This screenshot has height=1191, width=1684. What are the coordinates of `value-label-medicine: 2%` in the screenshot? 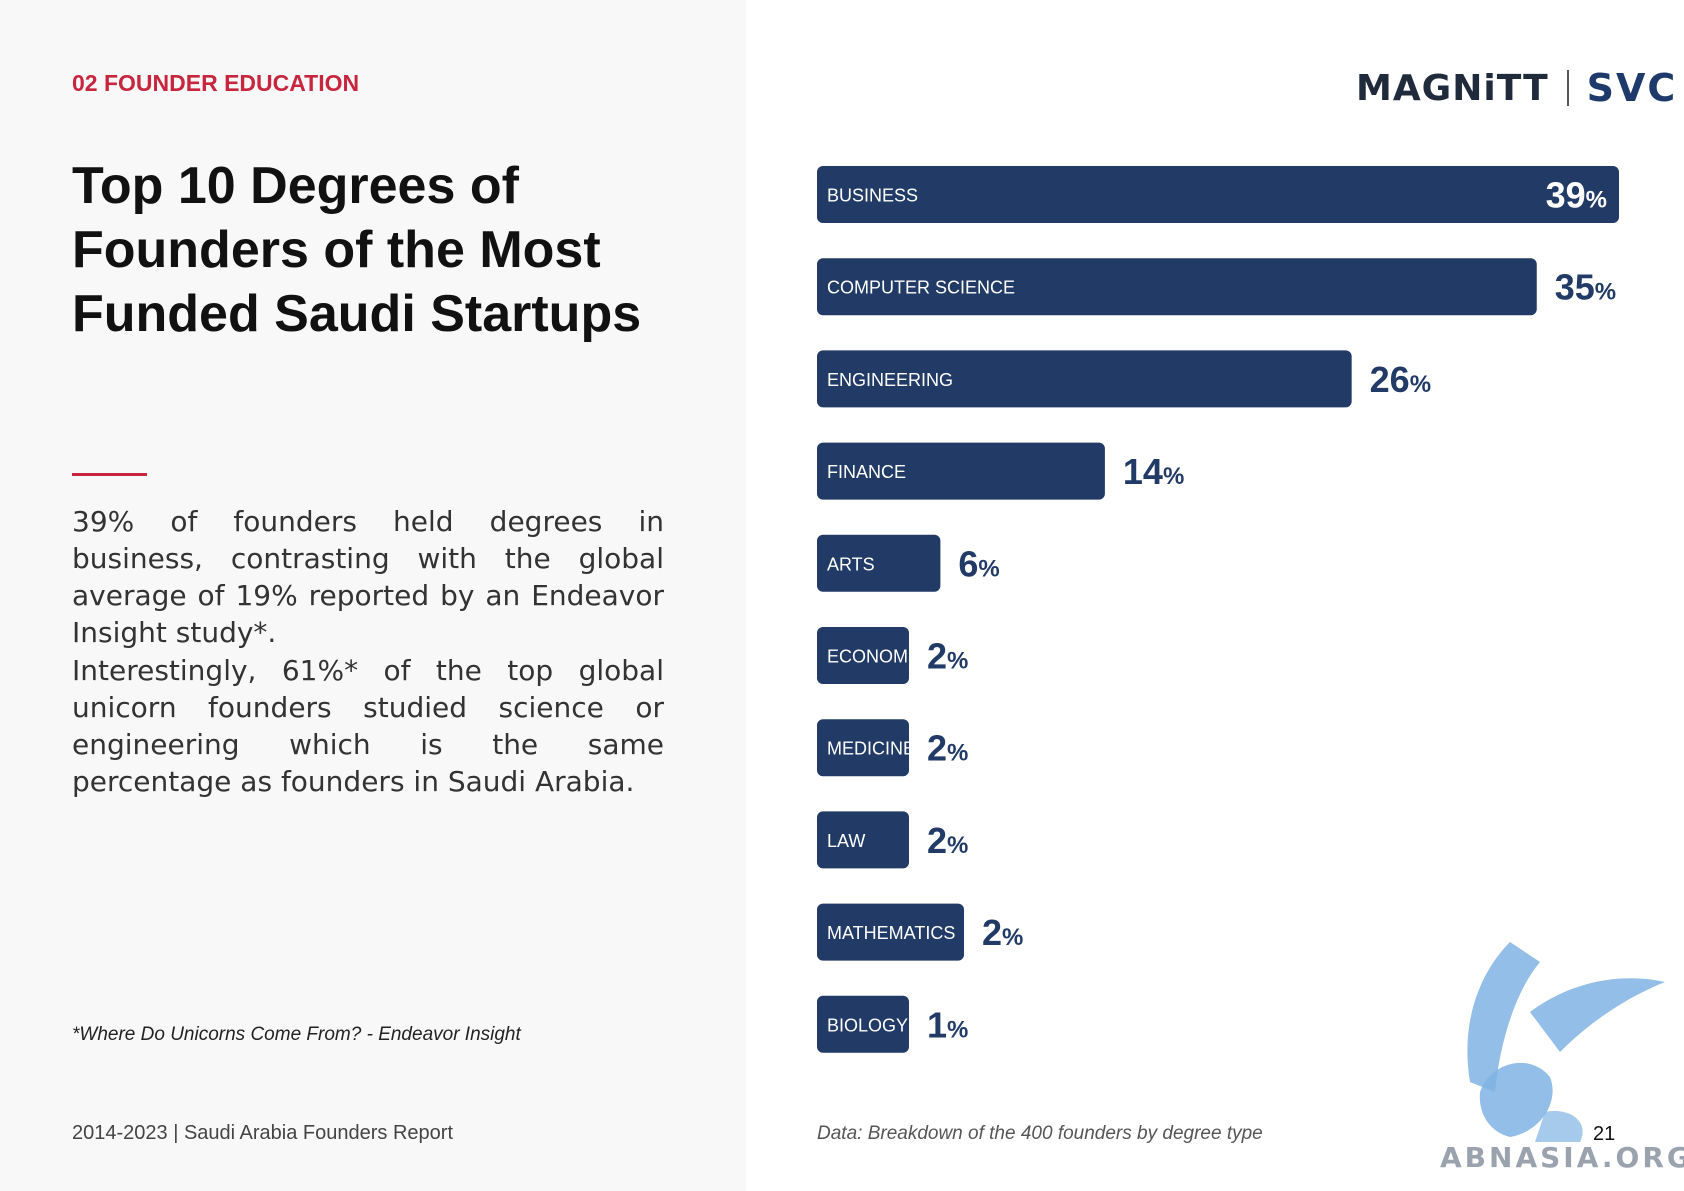 It's located at (947, 748).